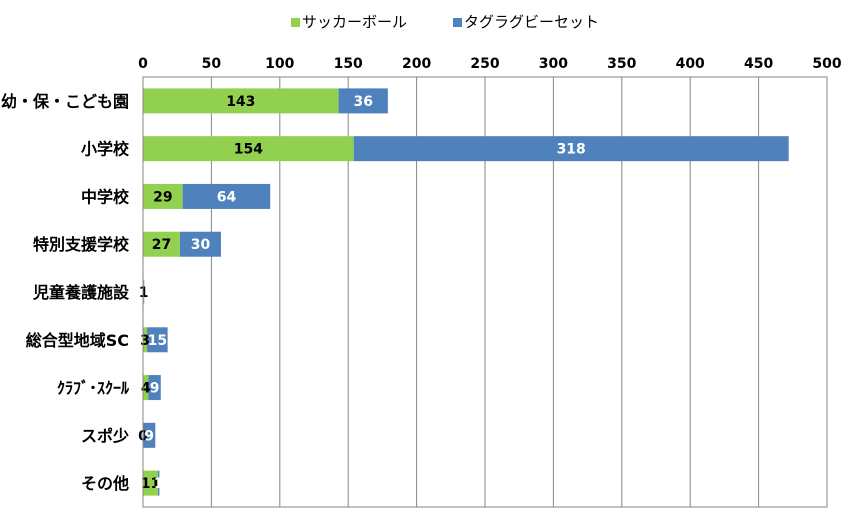 The width and height of the screenshot is (849, 518). I want to click on data-label: 36, so click(363, 102).